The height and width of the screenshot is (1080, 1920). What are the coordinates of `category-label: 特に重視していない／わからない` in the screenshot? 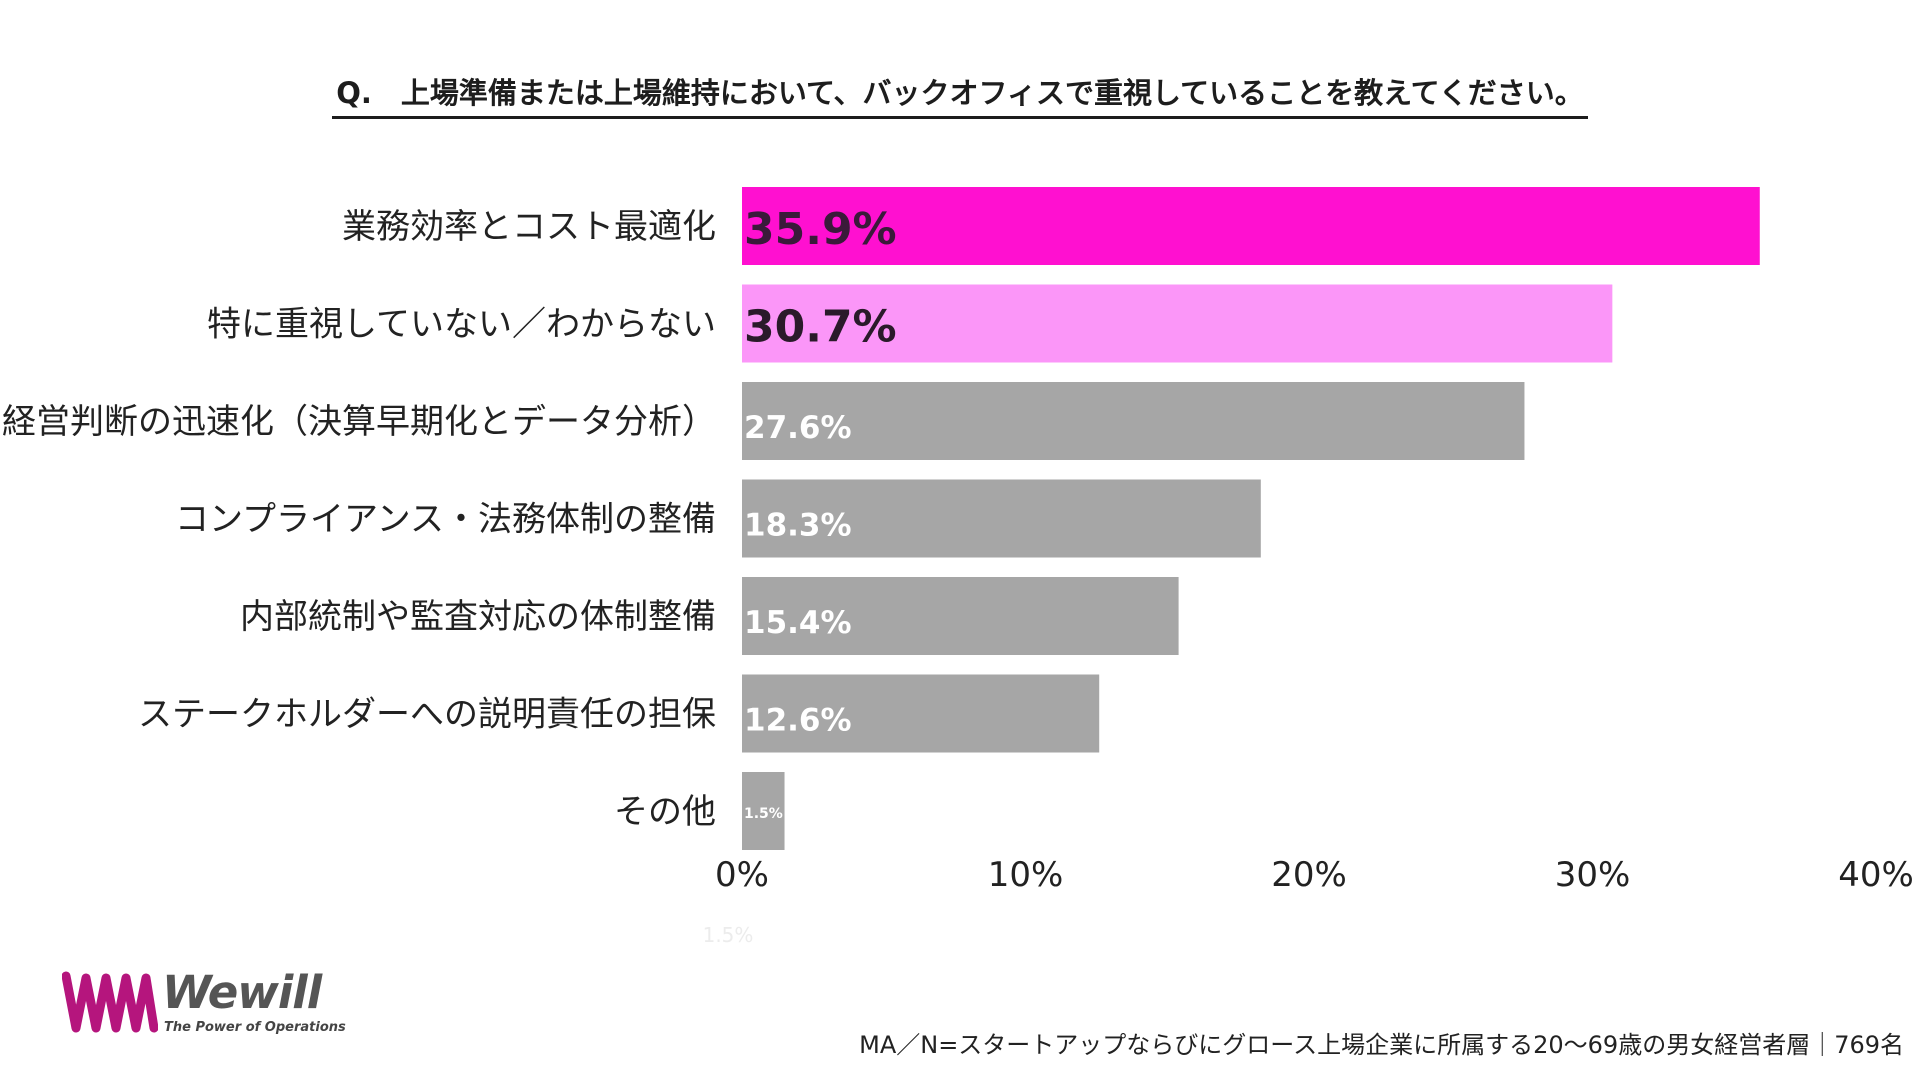 It's located at (461, 325).